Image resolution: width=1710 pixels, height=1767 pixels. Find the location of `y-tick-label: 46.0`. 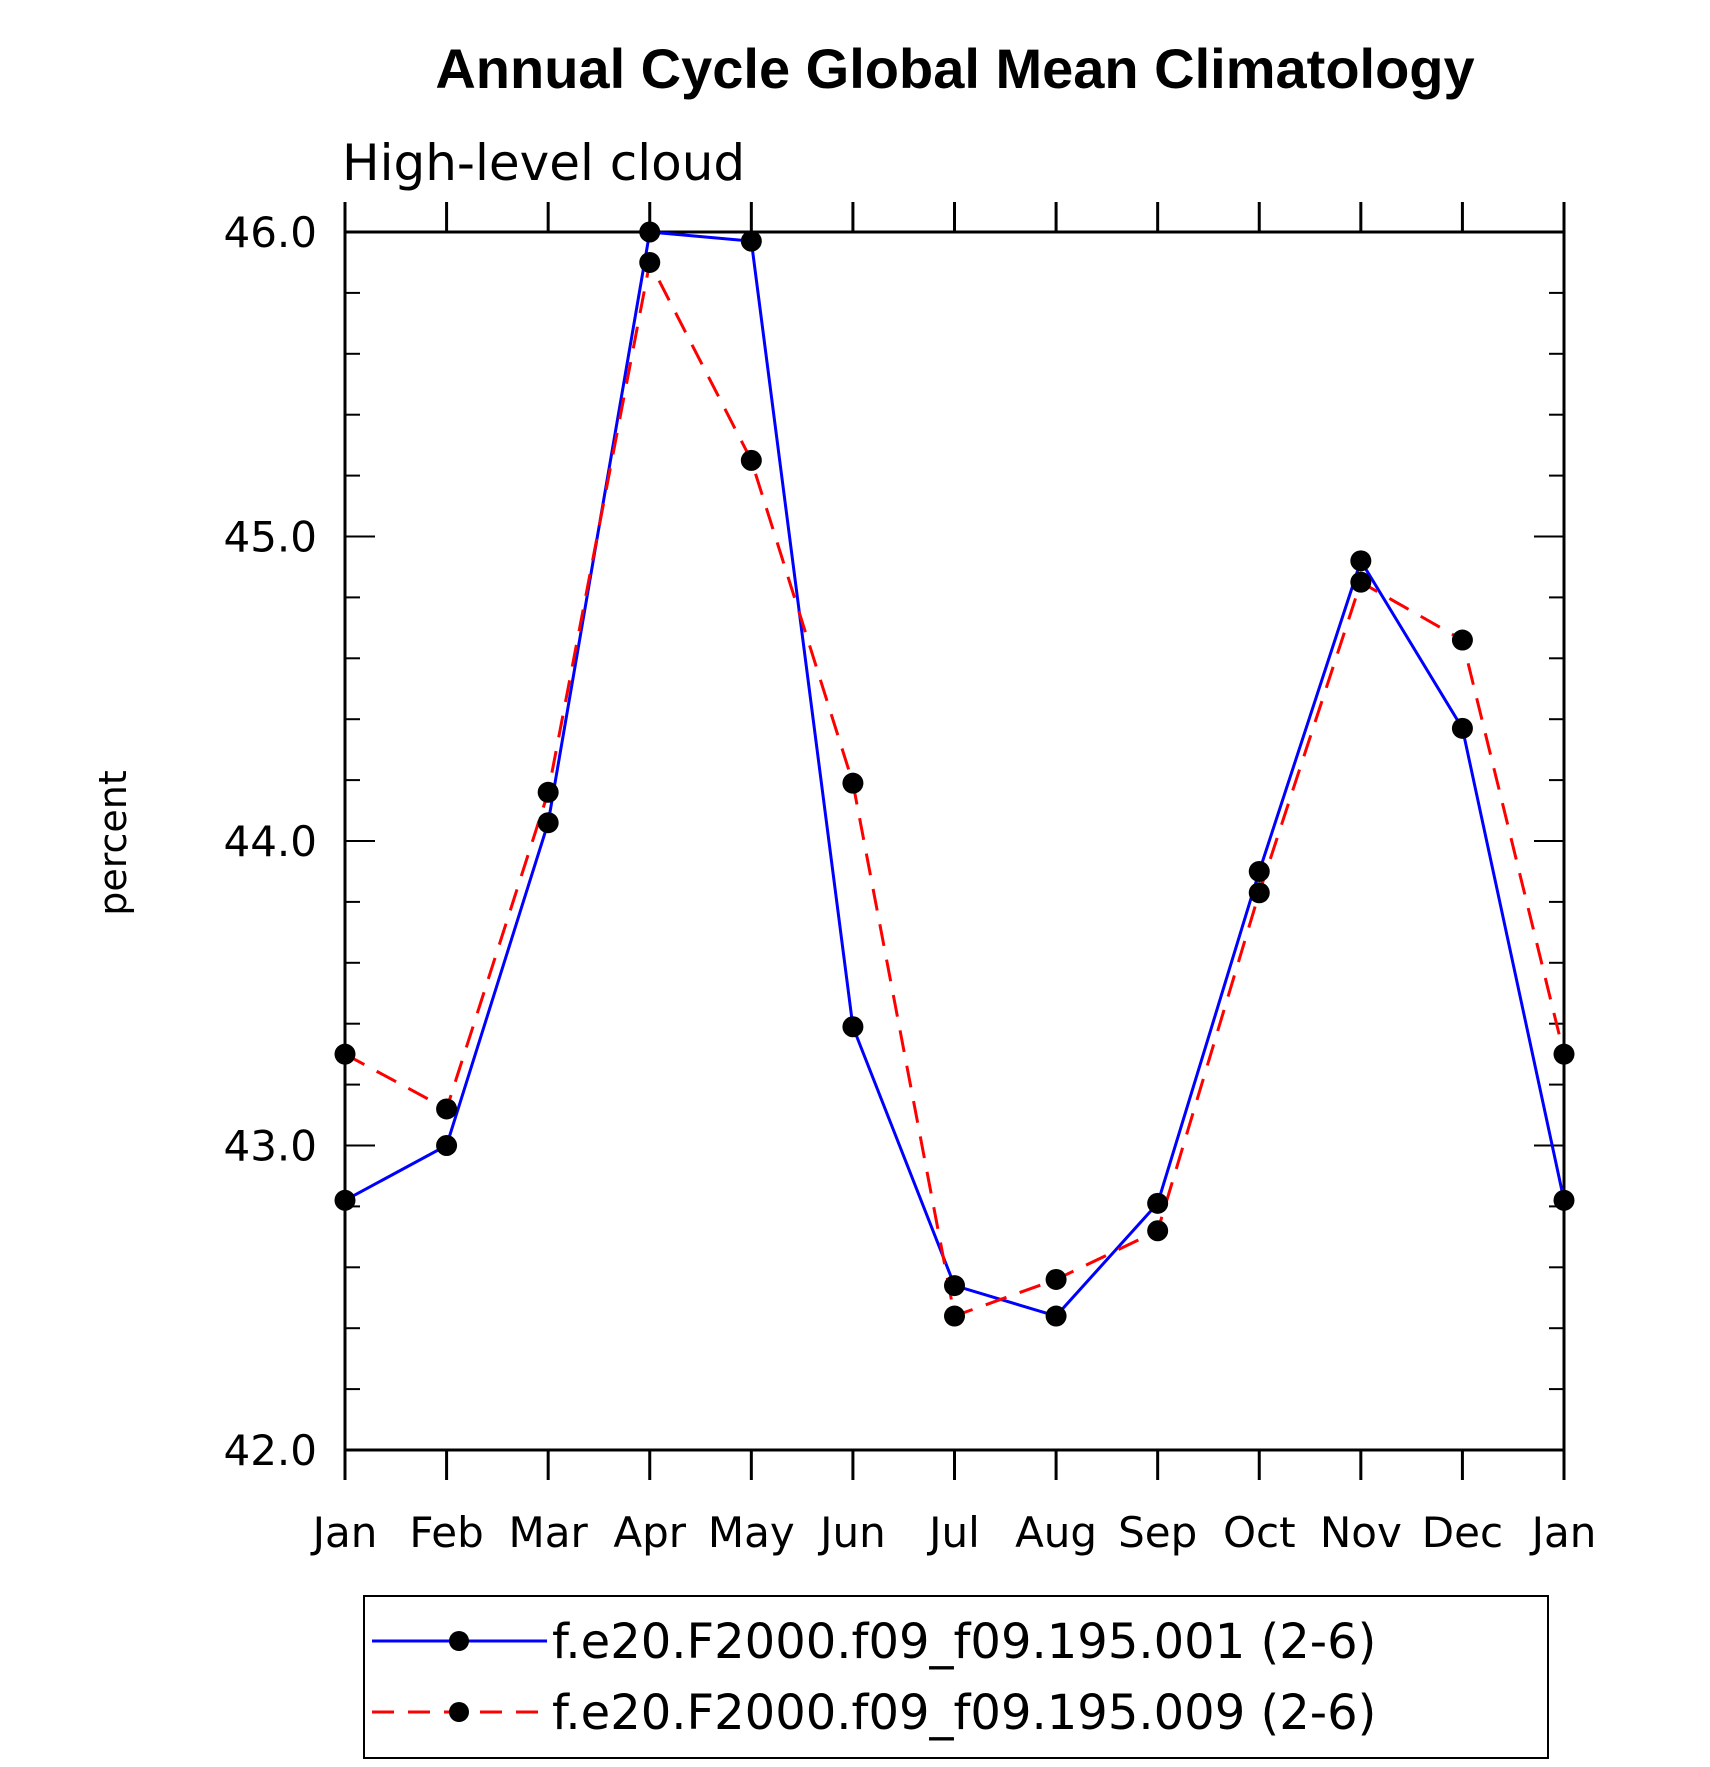

y-tick-label: 46.0 is located at coordinates (270, 232).